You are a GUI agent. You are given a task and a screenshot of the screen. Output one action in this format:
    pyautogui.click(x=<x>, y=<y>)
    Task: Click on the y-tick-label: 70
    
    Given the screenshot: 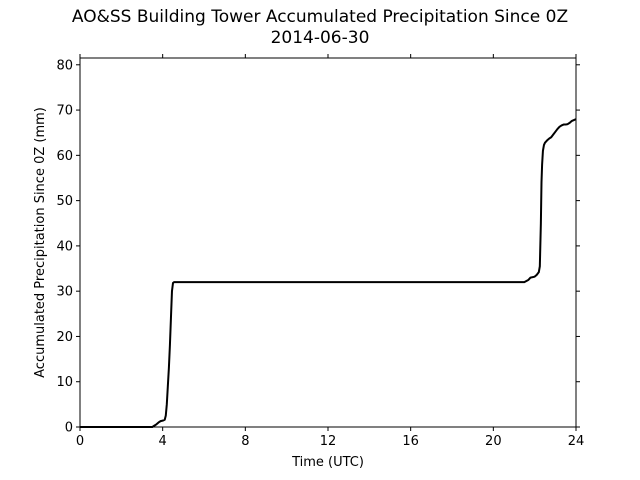 What is the action you would take?
    pyautogui.click(x=64, y=111)
    